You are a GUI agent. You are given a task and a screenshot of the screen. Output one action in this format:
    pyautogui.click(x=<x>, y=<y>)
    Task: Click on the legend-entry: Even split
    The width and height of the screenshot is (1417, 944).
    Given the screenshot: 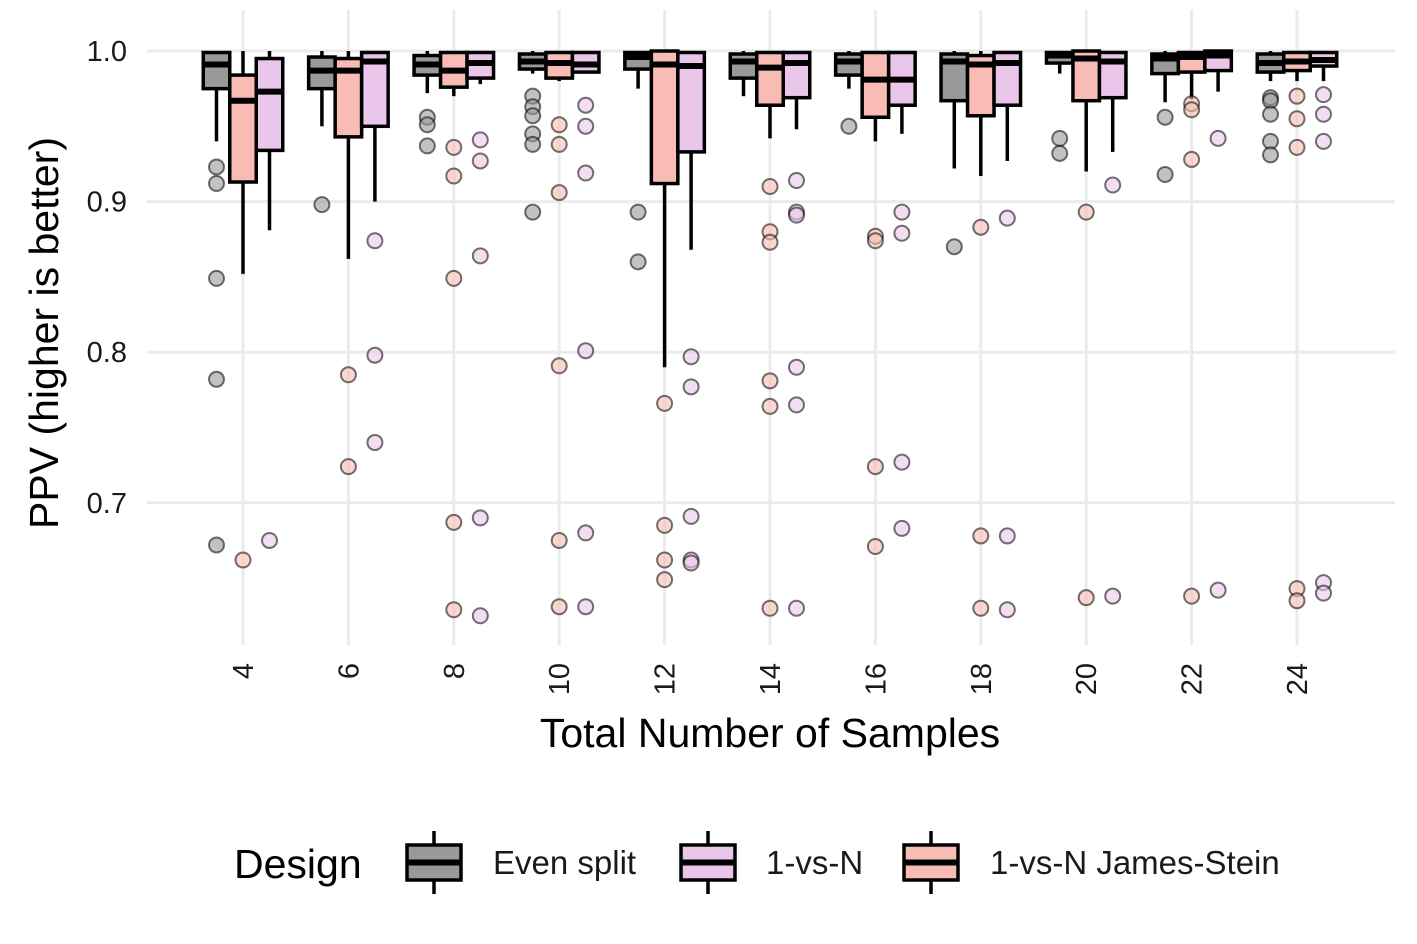 What is the action you would take?
    pyautogui.click(x=520, y=862)
    